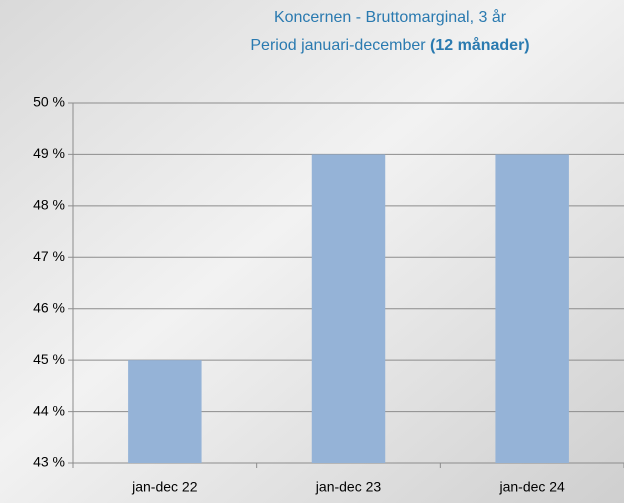 This screenshot has width=624, height=503. What do you see at coordinates (49, 205) in the screenshot?
I see `y-tick-label: 48 %` at bounding box center [49, 205].